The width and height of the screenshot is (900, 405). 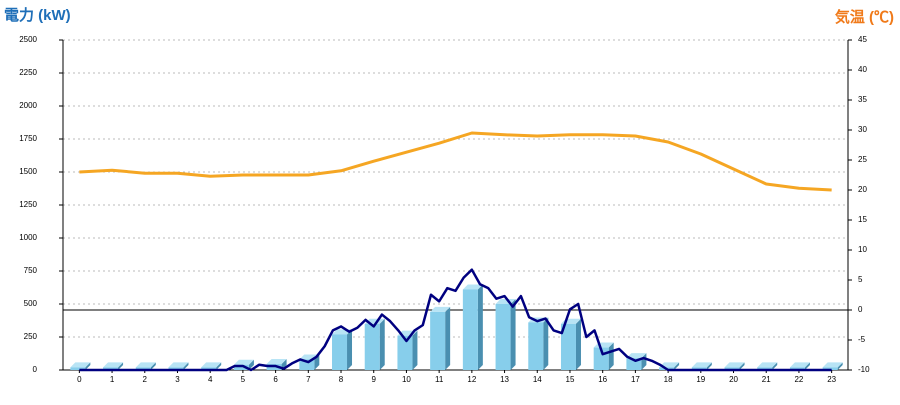 I want to click on x-tick-label: 9, so click(x=374, y=379).